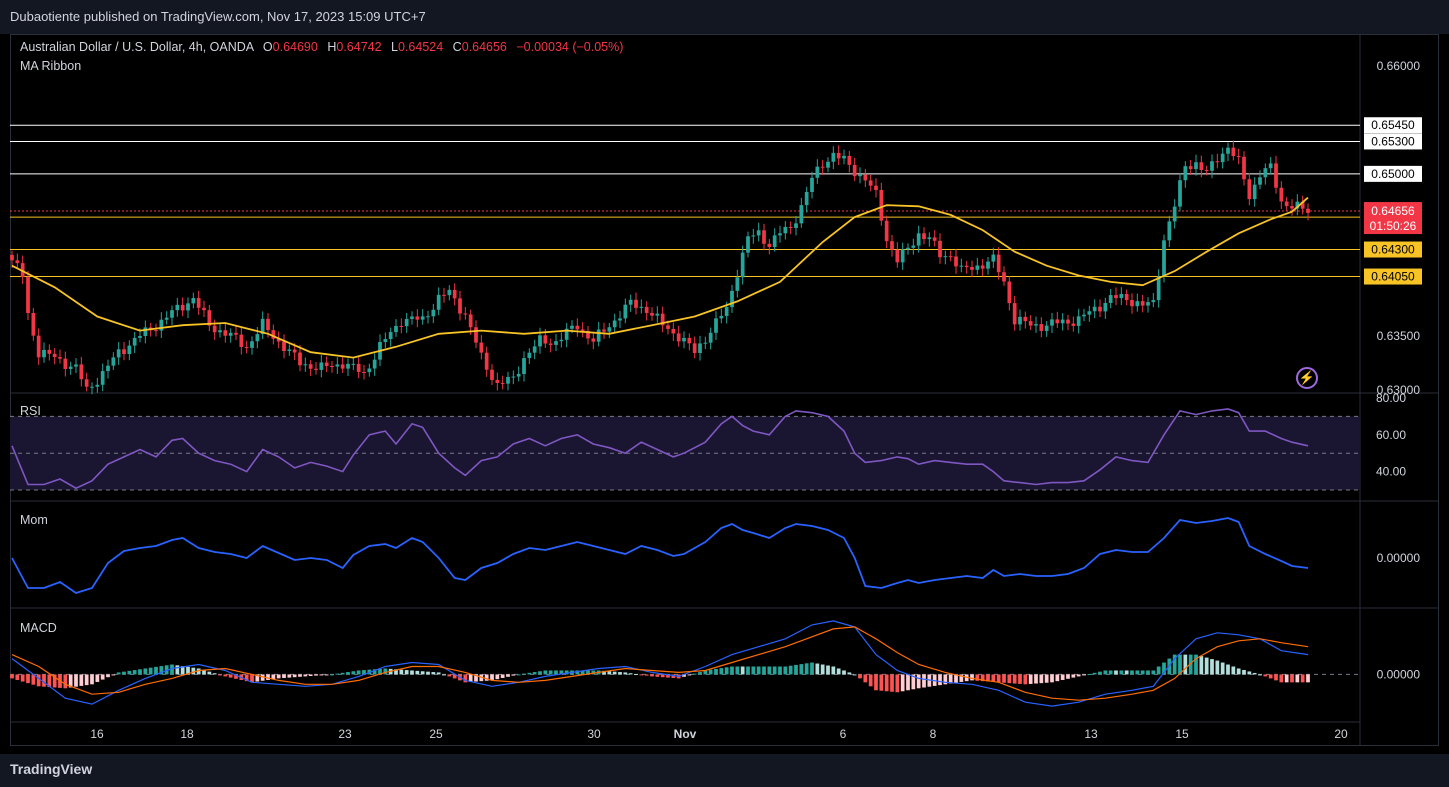  I want to click on footer-bar: TradingView, so click(724, 770).